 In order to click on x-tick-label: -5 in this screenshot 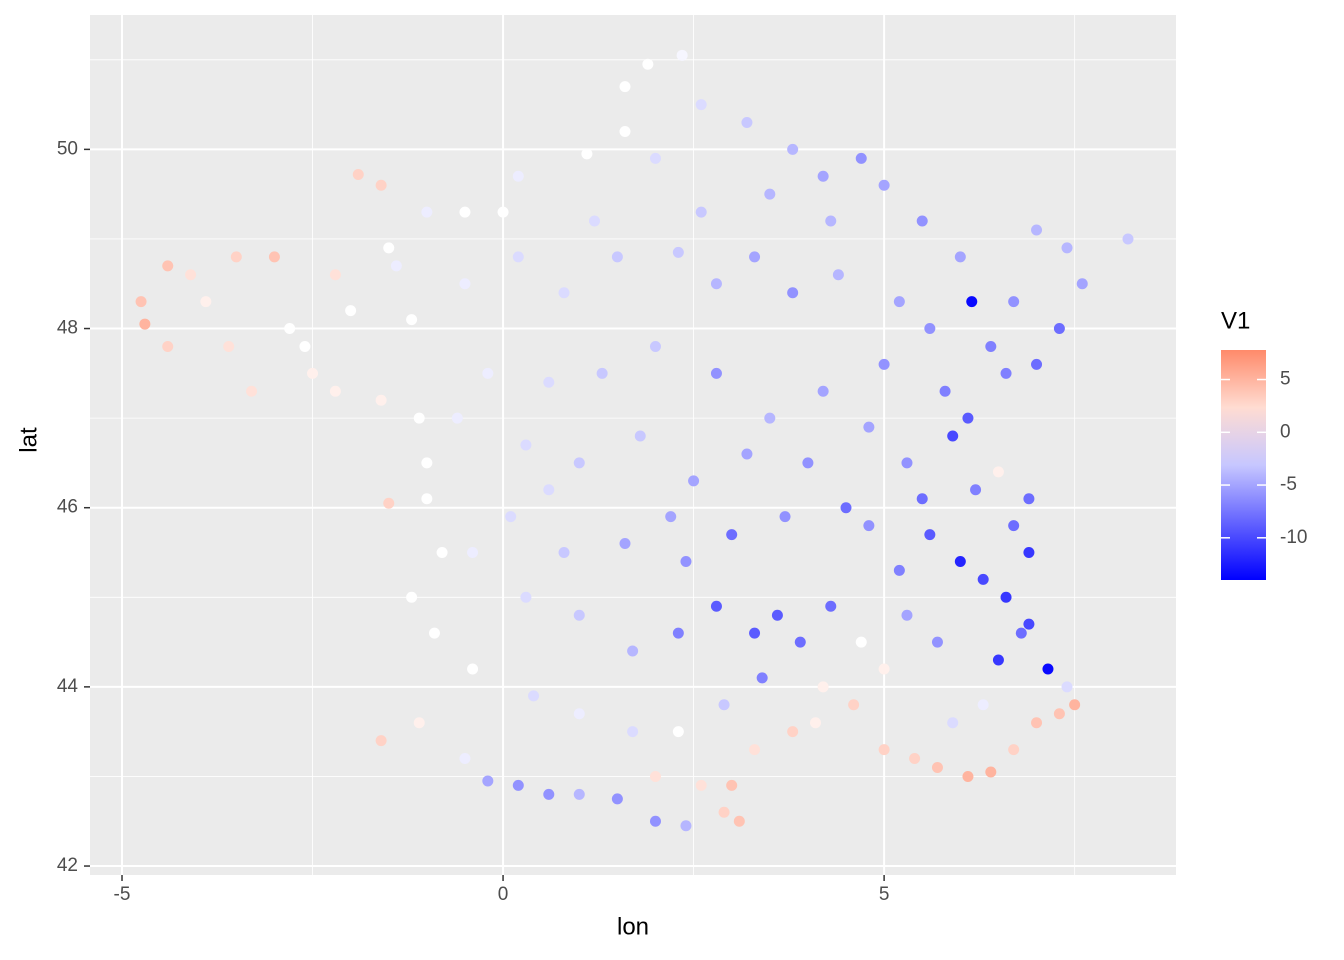, I will do `click(122, 894)`.